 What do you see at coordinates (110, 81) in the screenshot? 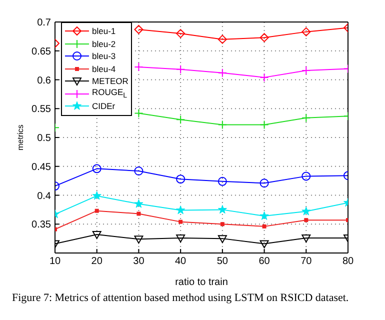
I see `legend-label: METEOR` at bounding box center [110, 81].